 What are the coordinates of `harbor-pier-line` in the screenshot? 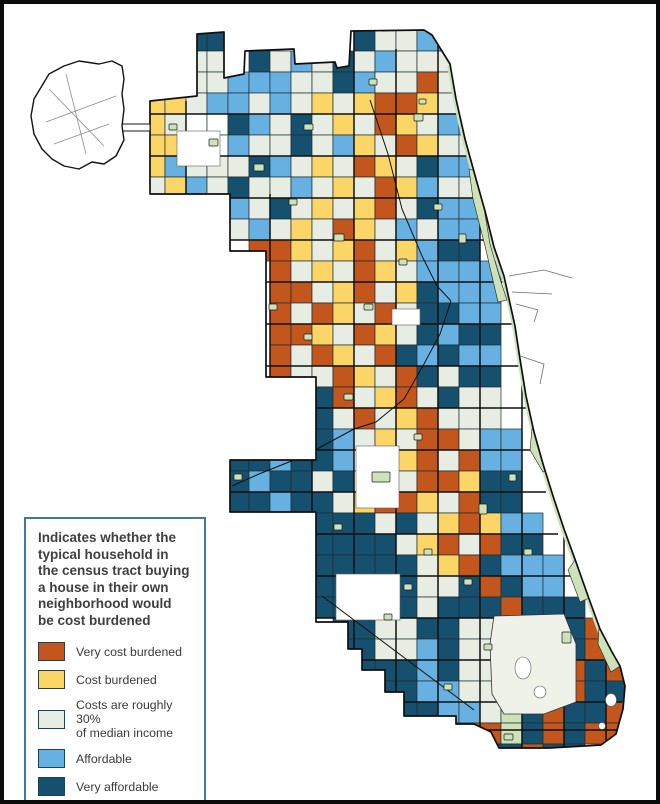 It's located at (532, 370).